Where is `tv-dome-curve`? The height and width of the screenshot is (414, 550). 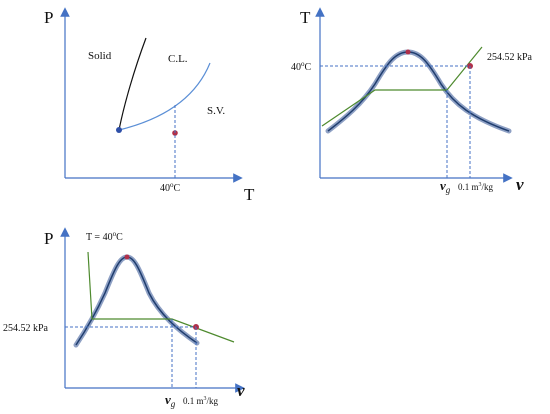
tv-dome-curve is located at coordinates (418, 91).